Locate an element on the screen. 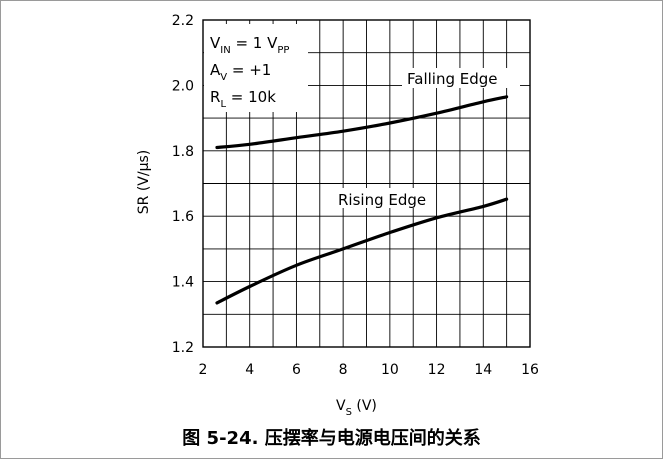 The width and height of the screenshot is (663, 459). y-tick-labels: 1.2 1.4 1.6 1.8 2.0 2.2 is located at coordinates (183, 184).